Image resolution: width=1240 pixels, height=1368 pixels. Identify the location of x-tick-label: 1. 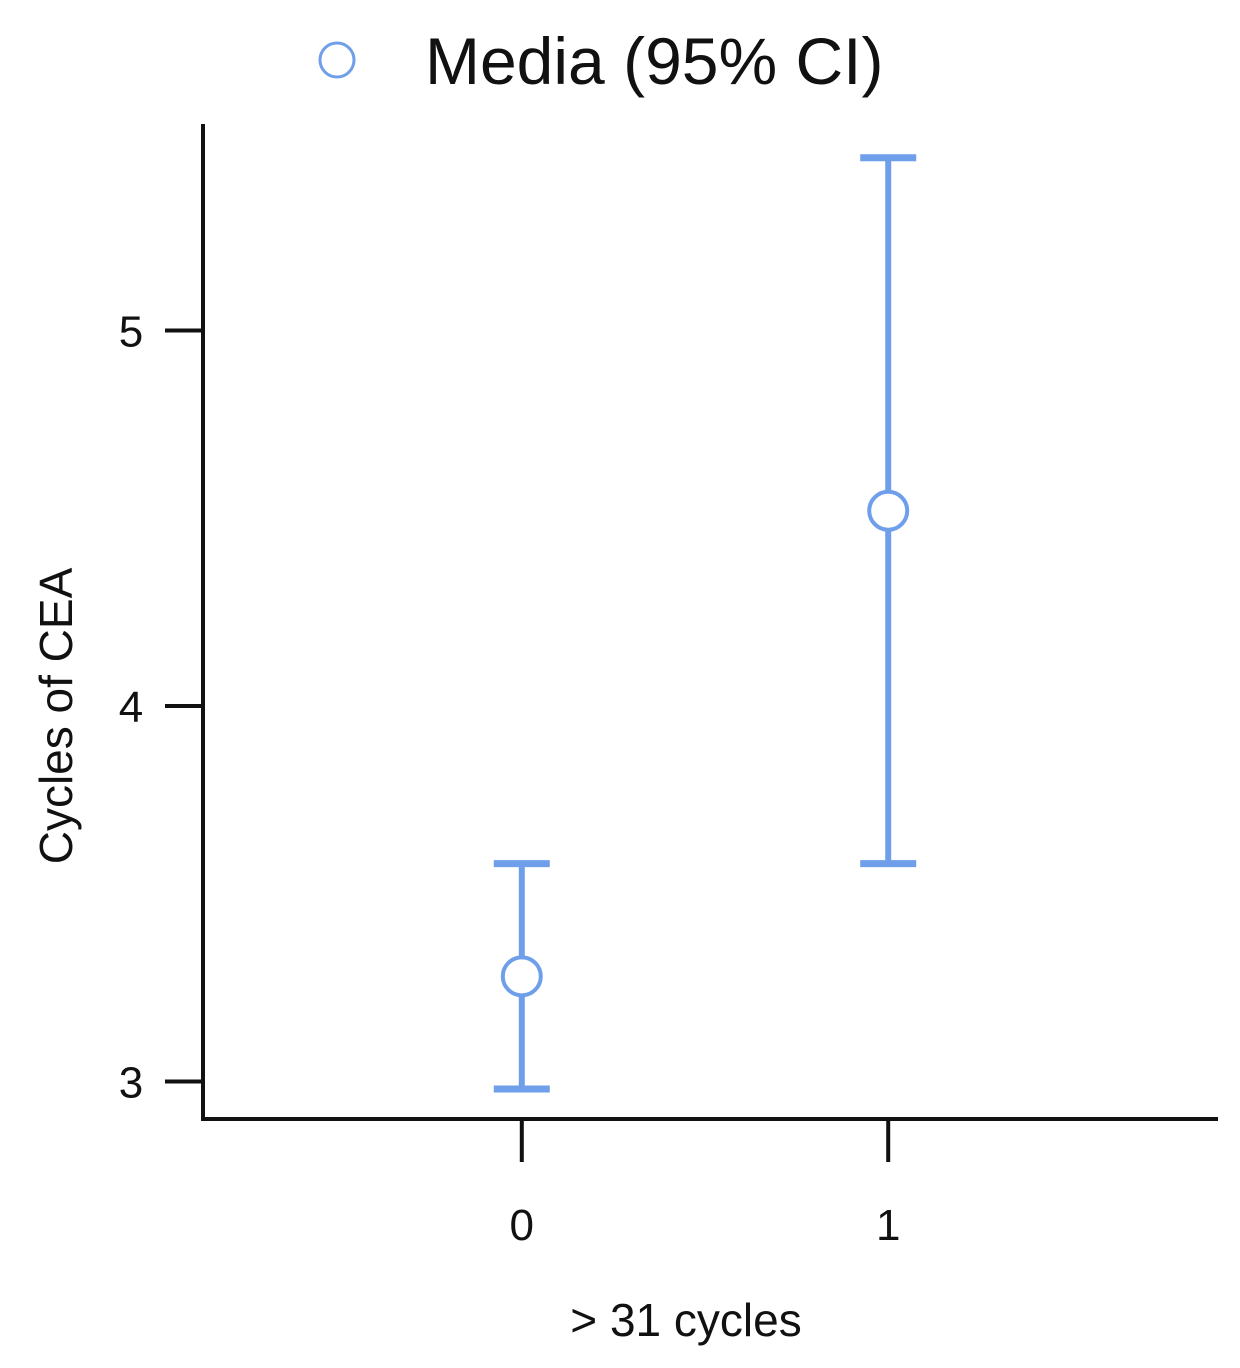
(888, 1225).